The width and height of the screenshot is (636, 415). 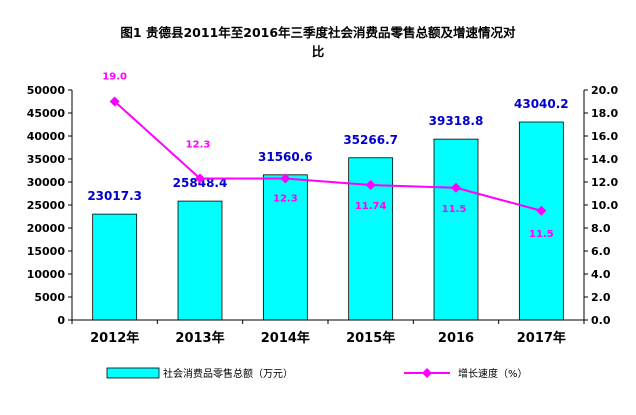 I want to click on chart-title-line2: 比, so click(x=318, y=51).